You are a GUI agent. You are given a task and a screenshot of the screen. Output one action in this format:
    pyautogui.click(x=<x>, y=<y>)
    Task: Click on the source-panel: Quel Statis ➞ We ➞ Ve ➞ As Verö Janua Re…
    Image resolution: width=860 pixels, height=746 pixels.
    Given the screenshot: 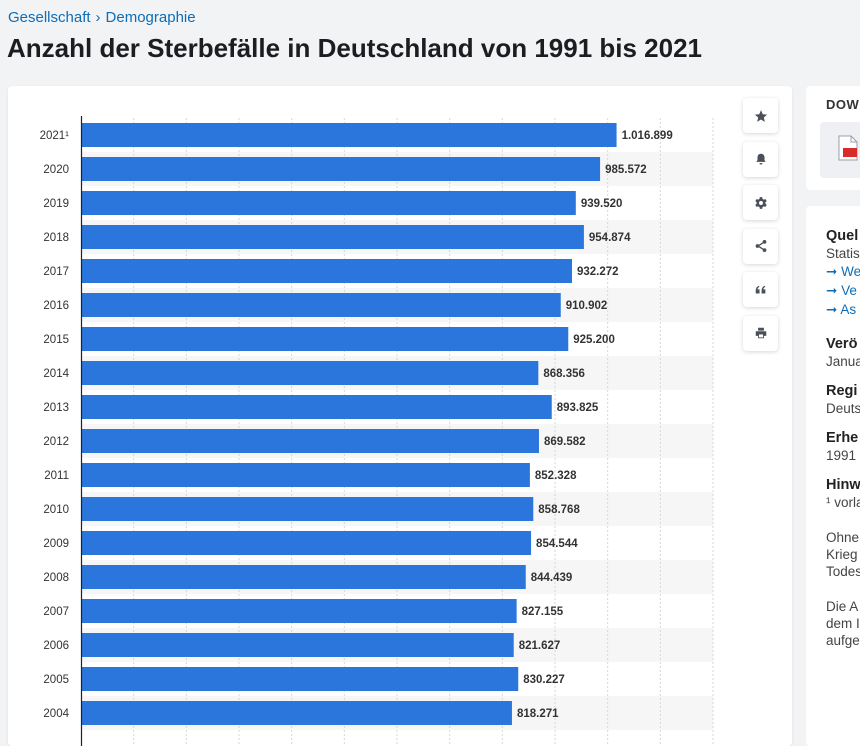 What is the action you would take?
    pyautogui.click(x=833, y=476)
    